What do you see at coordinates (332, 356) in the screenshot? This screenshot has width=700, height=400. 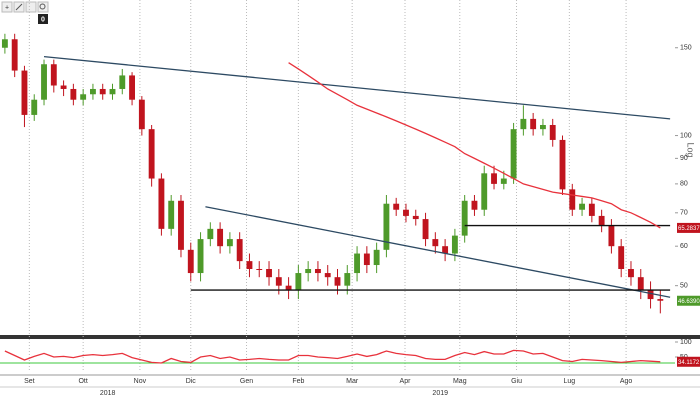 I see `oscillator-line` at bounding box center [332, 356].